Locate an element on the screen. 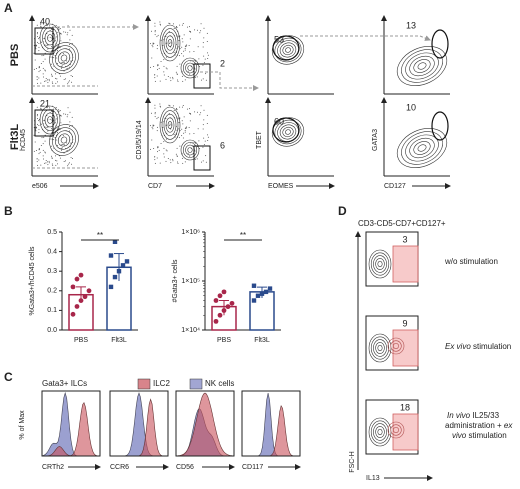  y-tick-label: 1×10⁴ is located at coordinates (190, 330).